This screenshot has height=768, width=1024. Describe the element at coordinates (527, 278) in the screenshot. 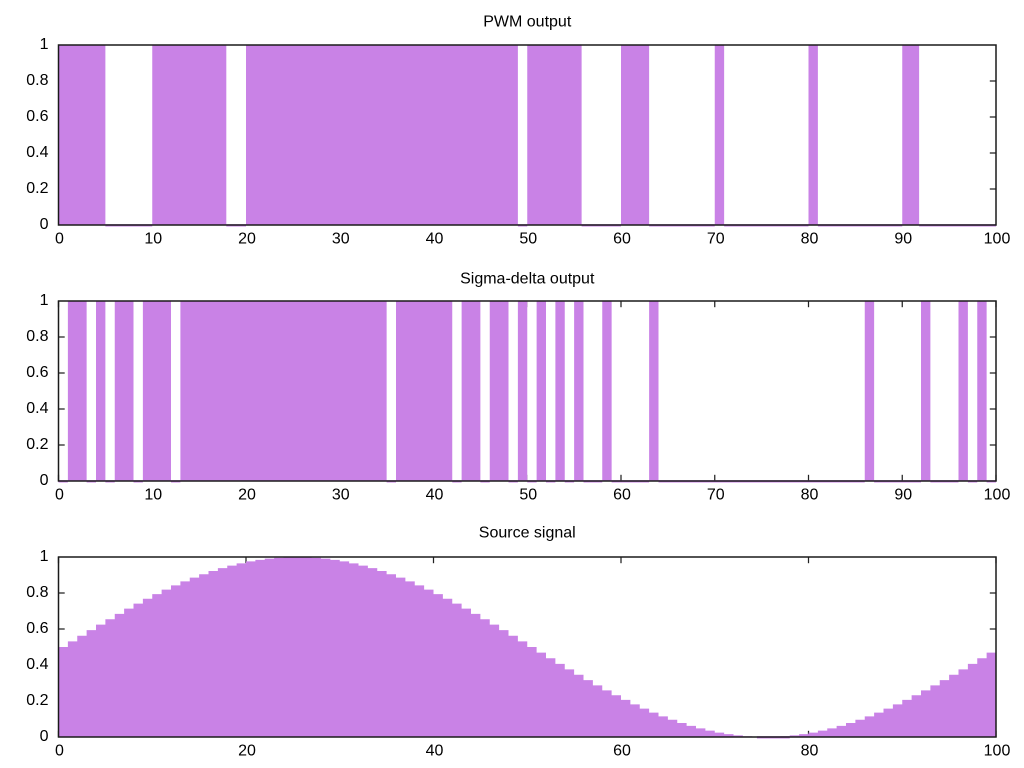

I see `svg-text: Sigma-delta output` at that location.